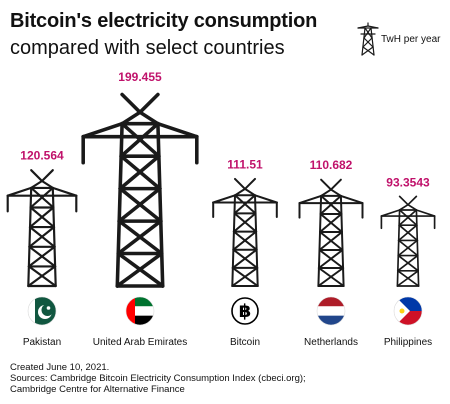 The image size is (450, 404). I want to click on netherlands-flag-icon, so click(331, 311).